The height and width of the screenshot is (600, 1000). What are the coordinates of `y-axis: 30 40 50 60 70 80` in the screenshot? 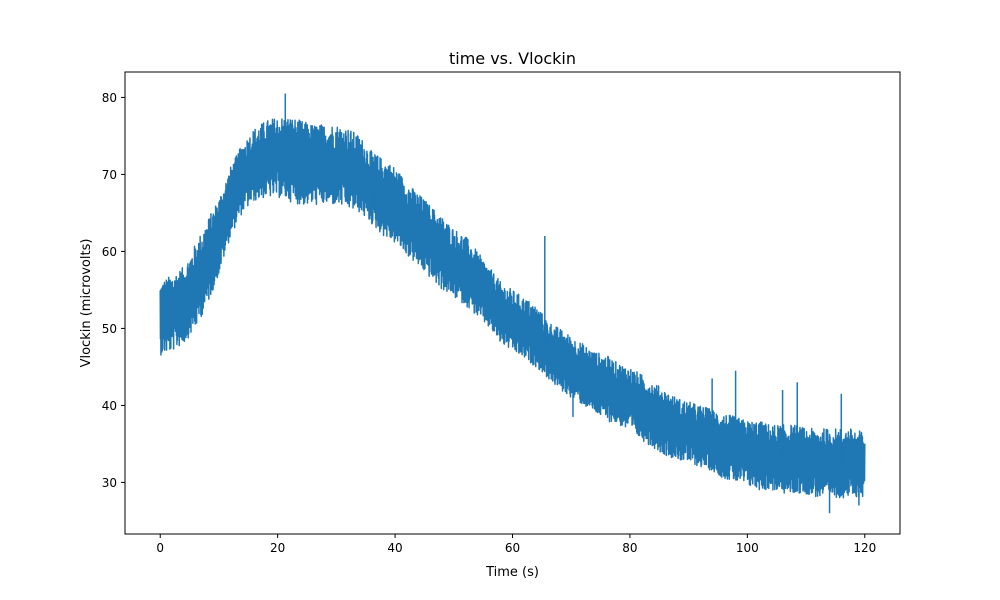 It's located at (113, 290).